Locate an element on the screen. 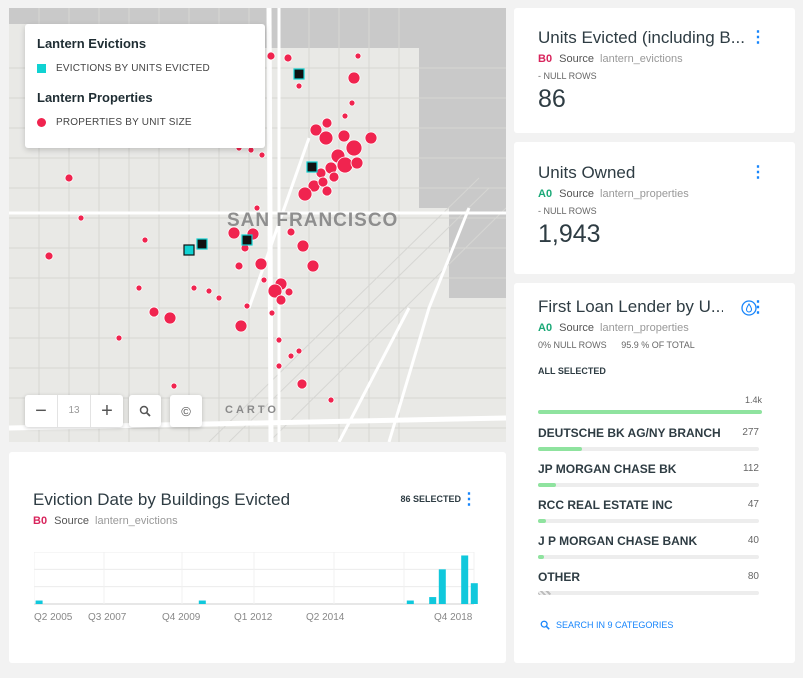  category-name: JP MORGAN CHASE BK is located at coordinates (607, 469).